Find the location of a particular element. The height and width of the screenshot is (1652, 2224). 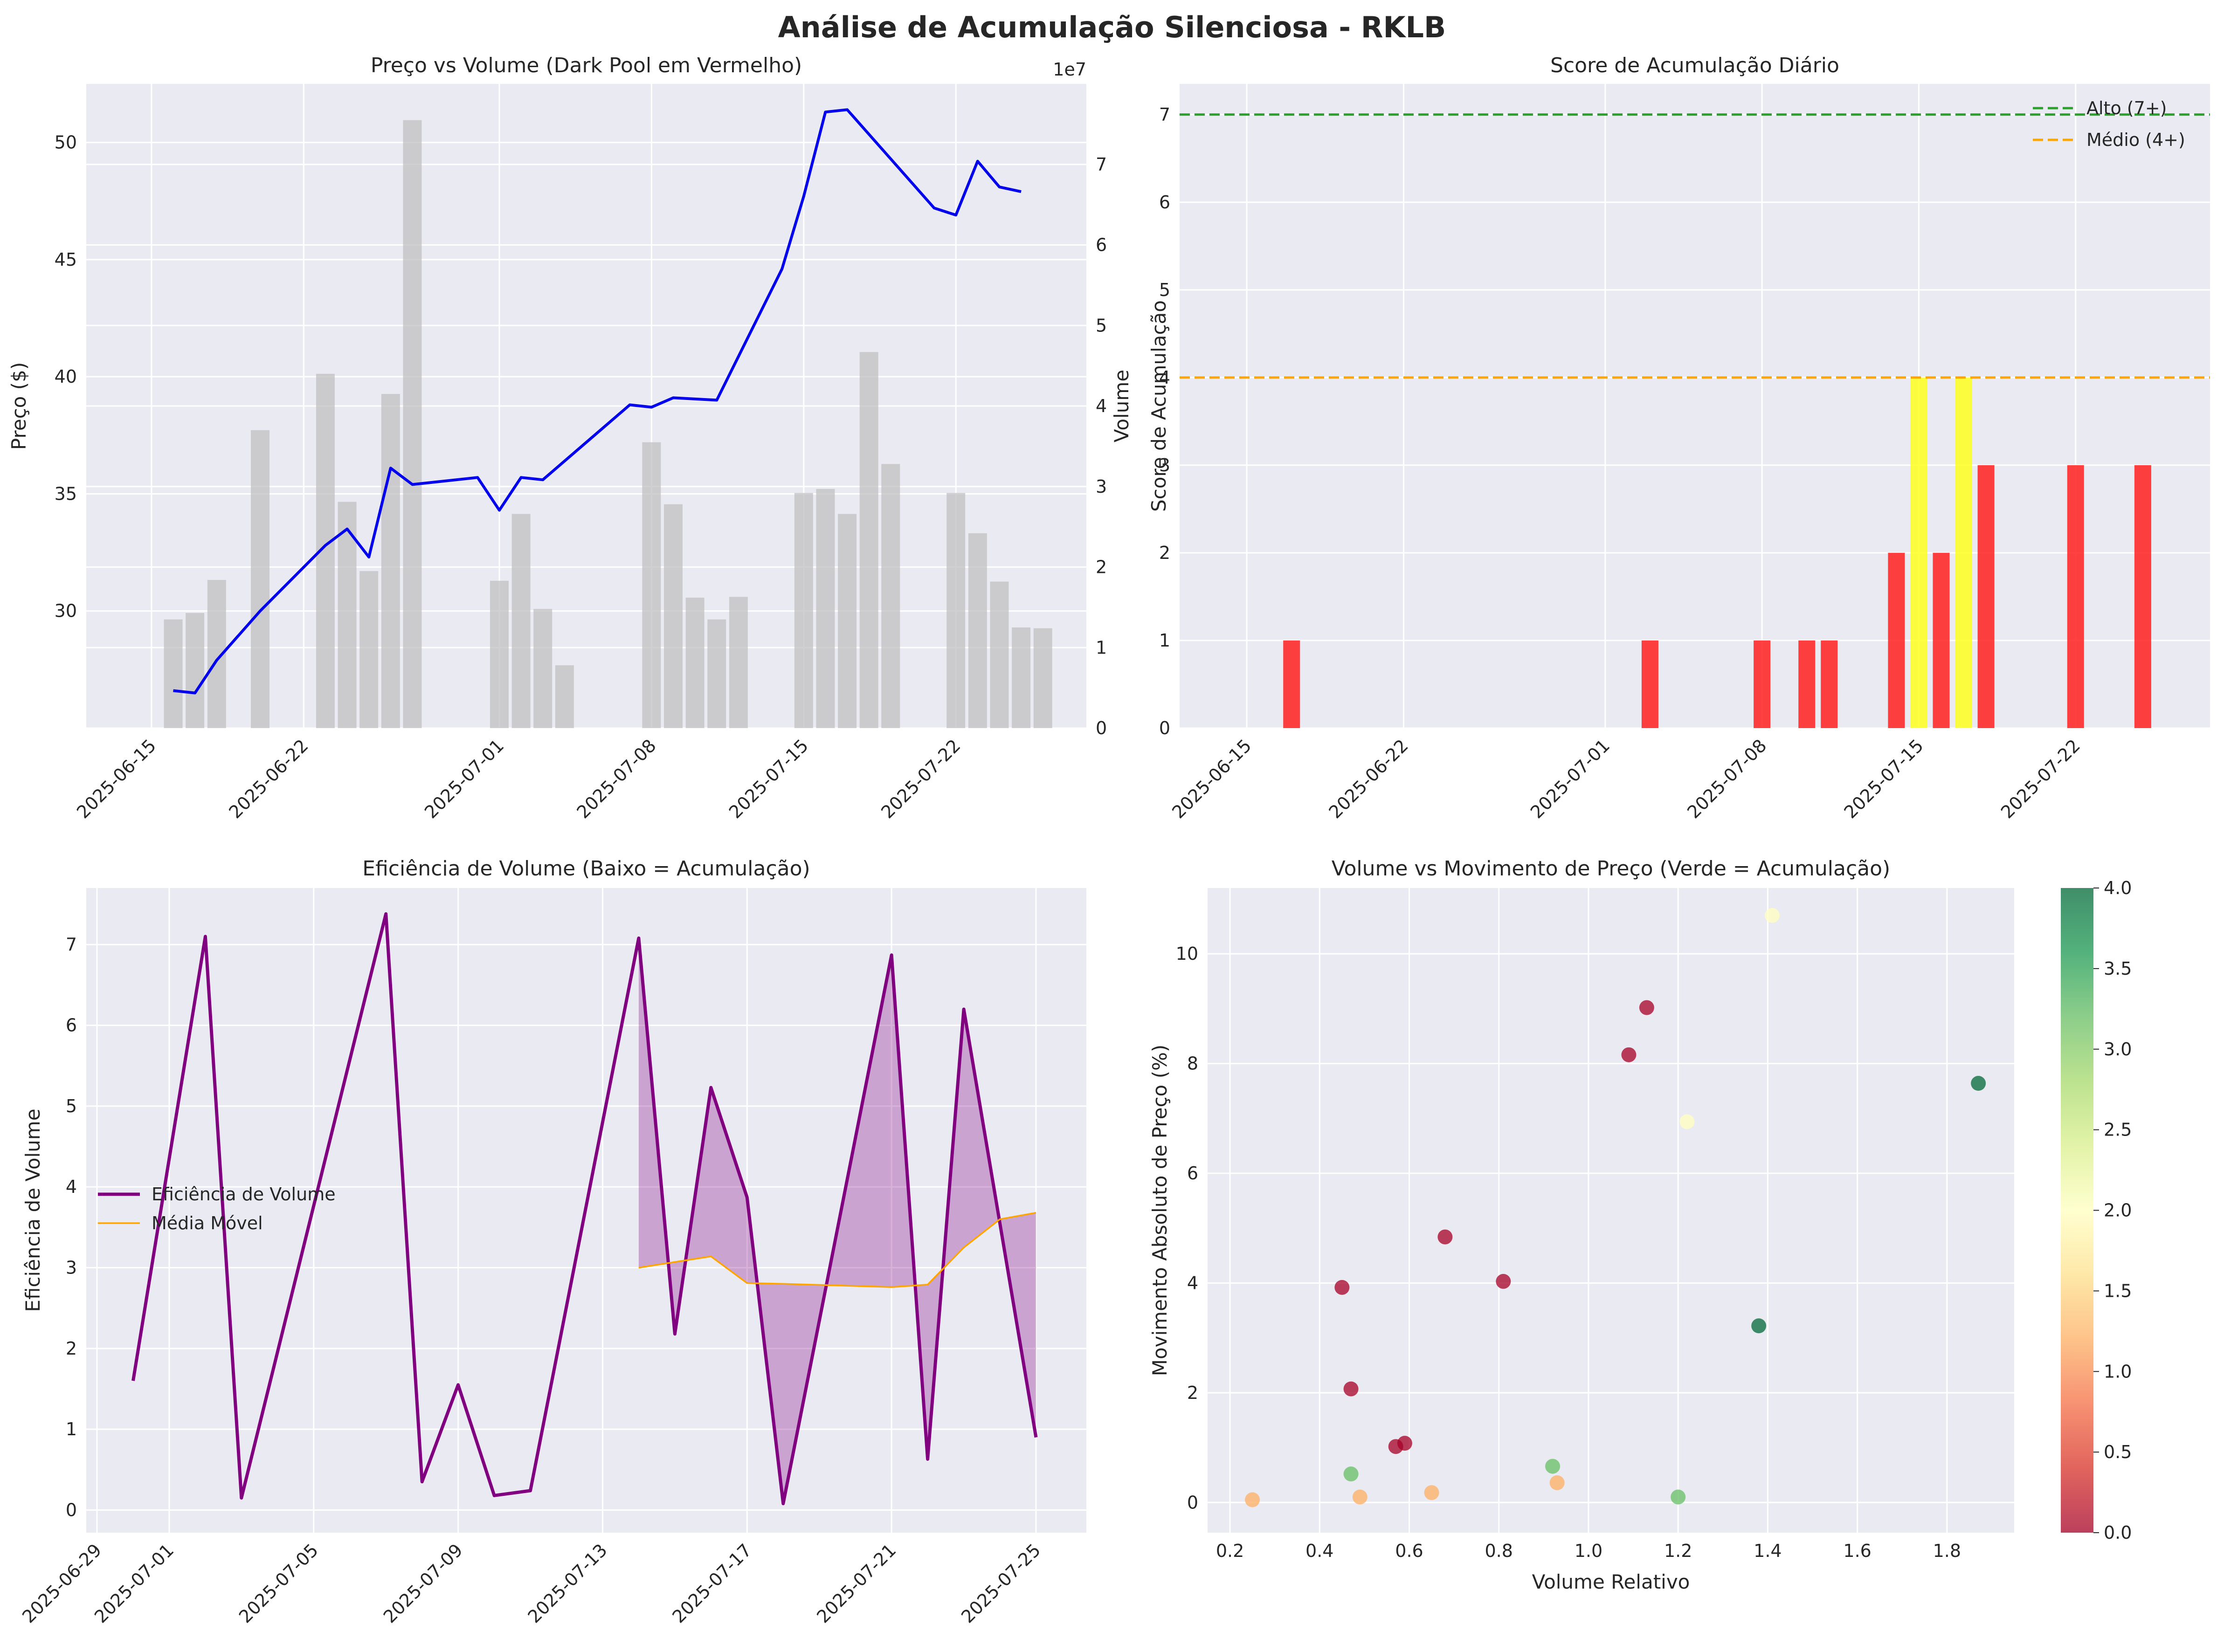

y-tick-label: 10 is located at coordinates (1187, 954).